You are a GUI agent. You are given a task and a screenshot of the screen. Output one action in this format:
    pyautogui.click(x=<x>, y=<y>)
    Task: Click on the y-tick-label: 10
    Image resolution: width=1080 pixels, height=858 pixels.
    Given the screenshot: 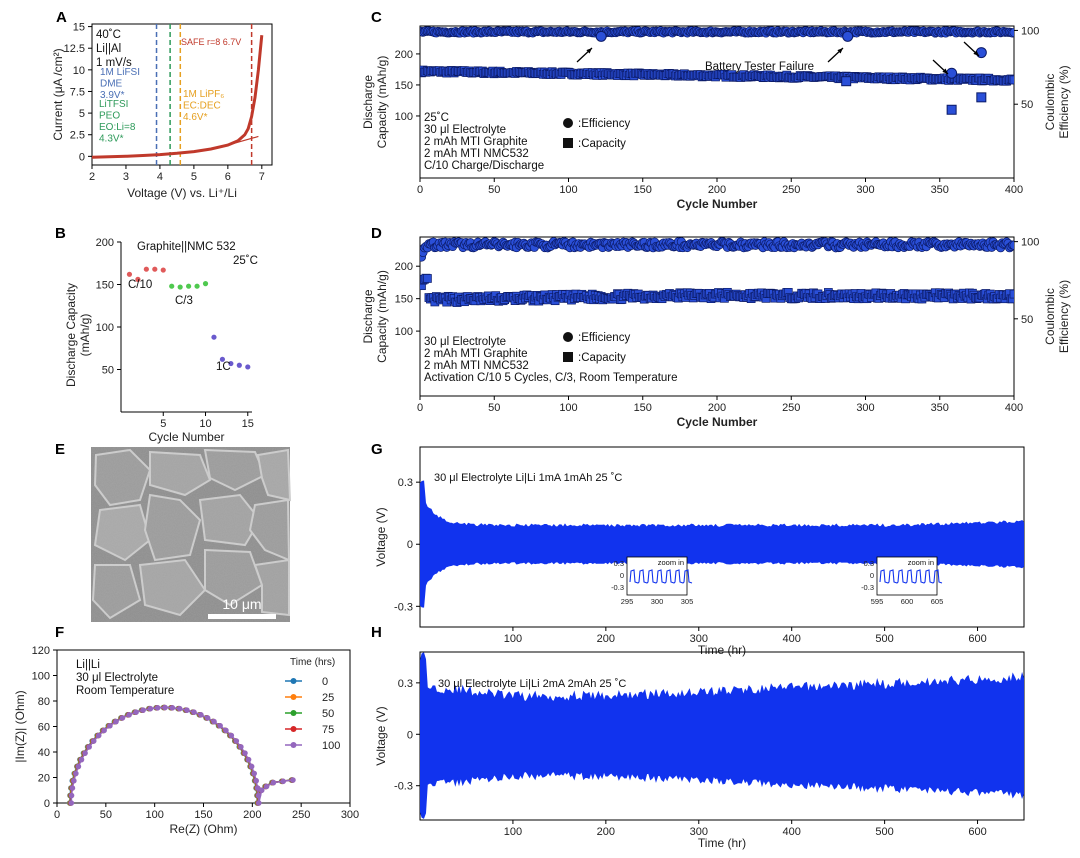 What is the action you would take?
    pyautogui.click(x=79, y=71)
    